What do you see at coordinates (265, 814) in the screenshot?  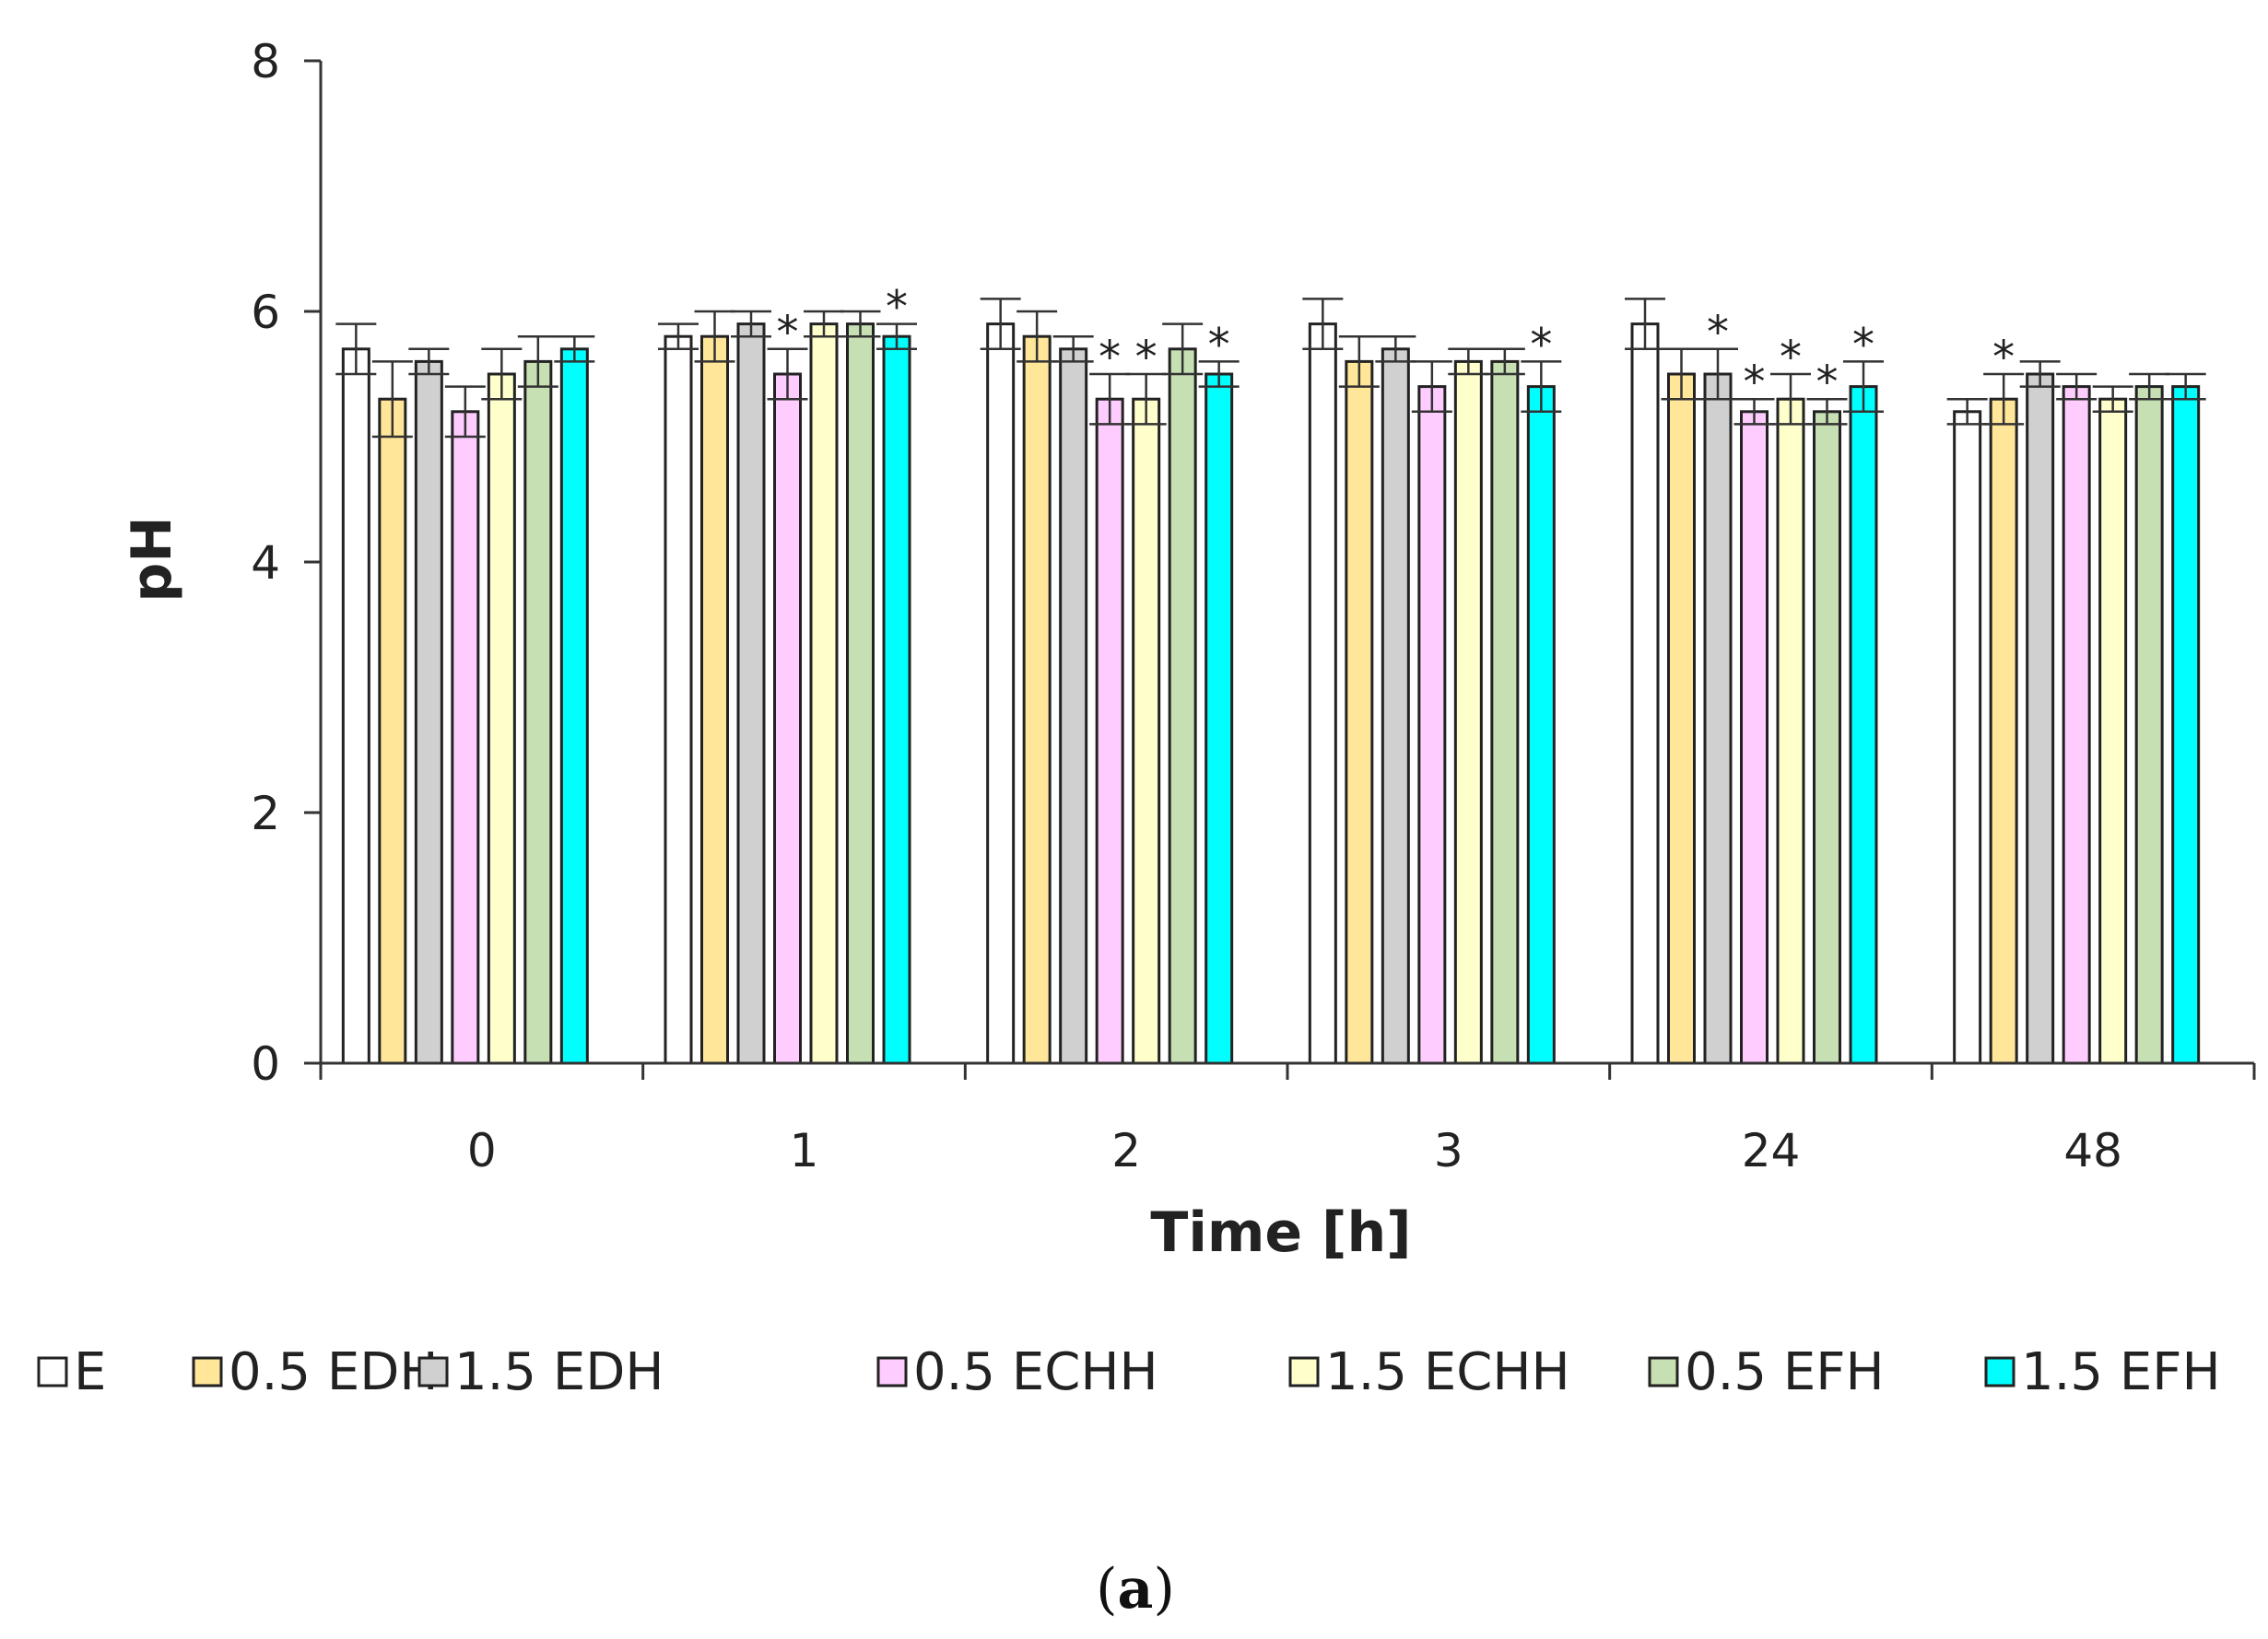 I see `y-tick-label: 2` at bounding box center [265, 814].